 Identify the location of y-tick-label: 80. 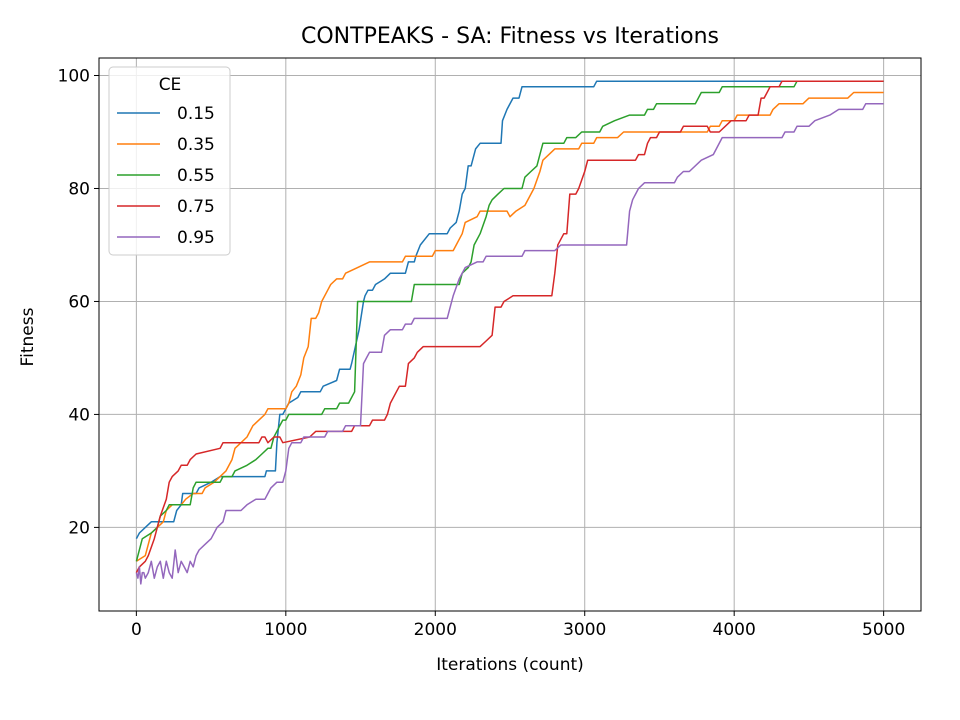
(79, 189).